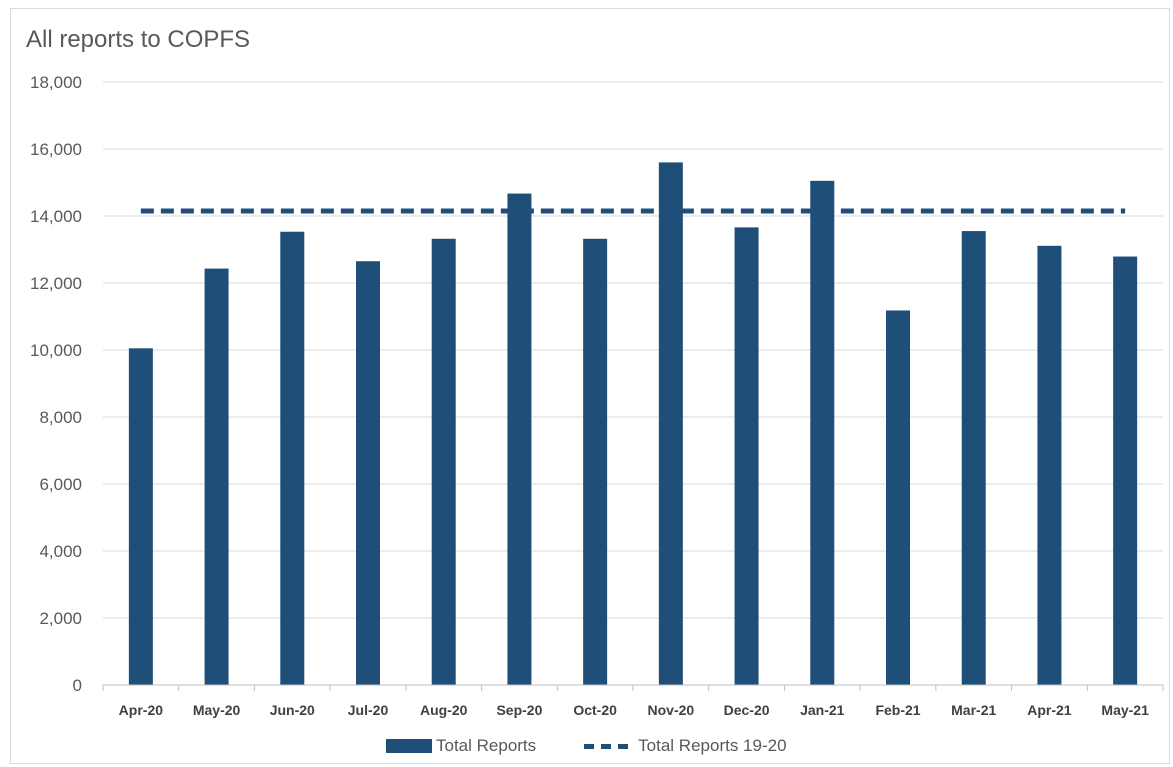  Describe the element at coordinates (60, 417) in the screenshot. I see `y-tick-label: 8,000` at that location.